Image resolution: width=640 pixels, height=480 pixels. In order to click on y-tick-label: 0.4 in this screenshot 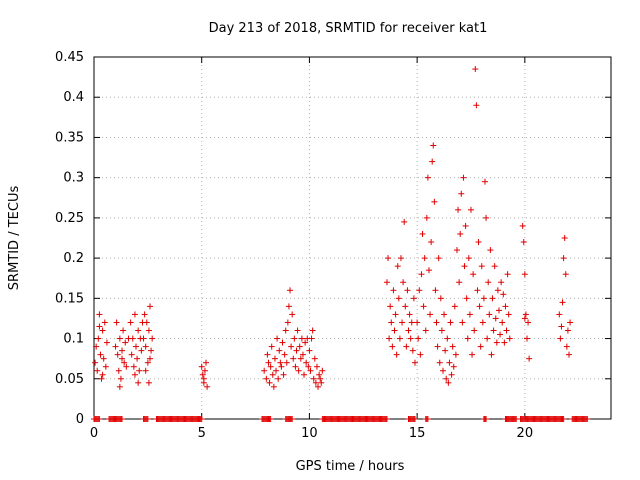, I will do `click(73, 97)`.